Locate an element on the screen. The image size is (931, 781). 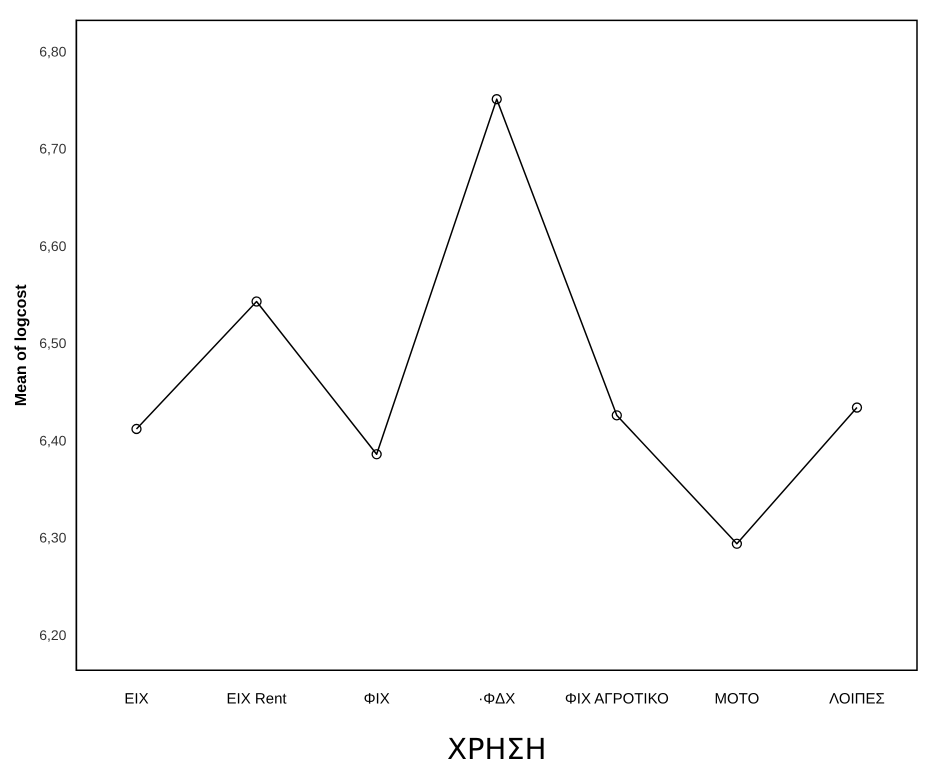
y-tick-label: 6,50 is located at coordinates (53, 343).